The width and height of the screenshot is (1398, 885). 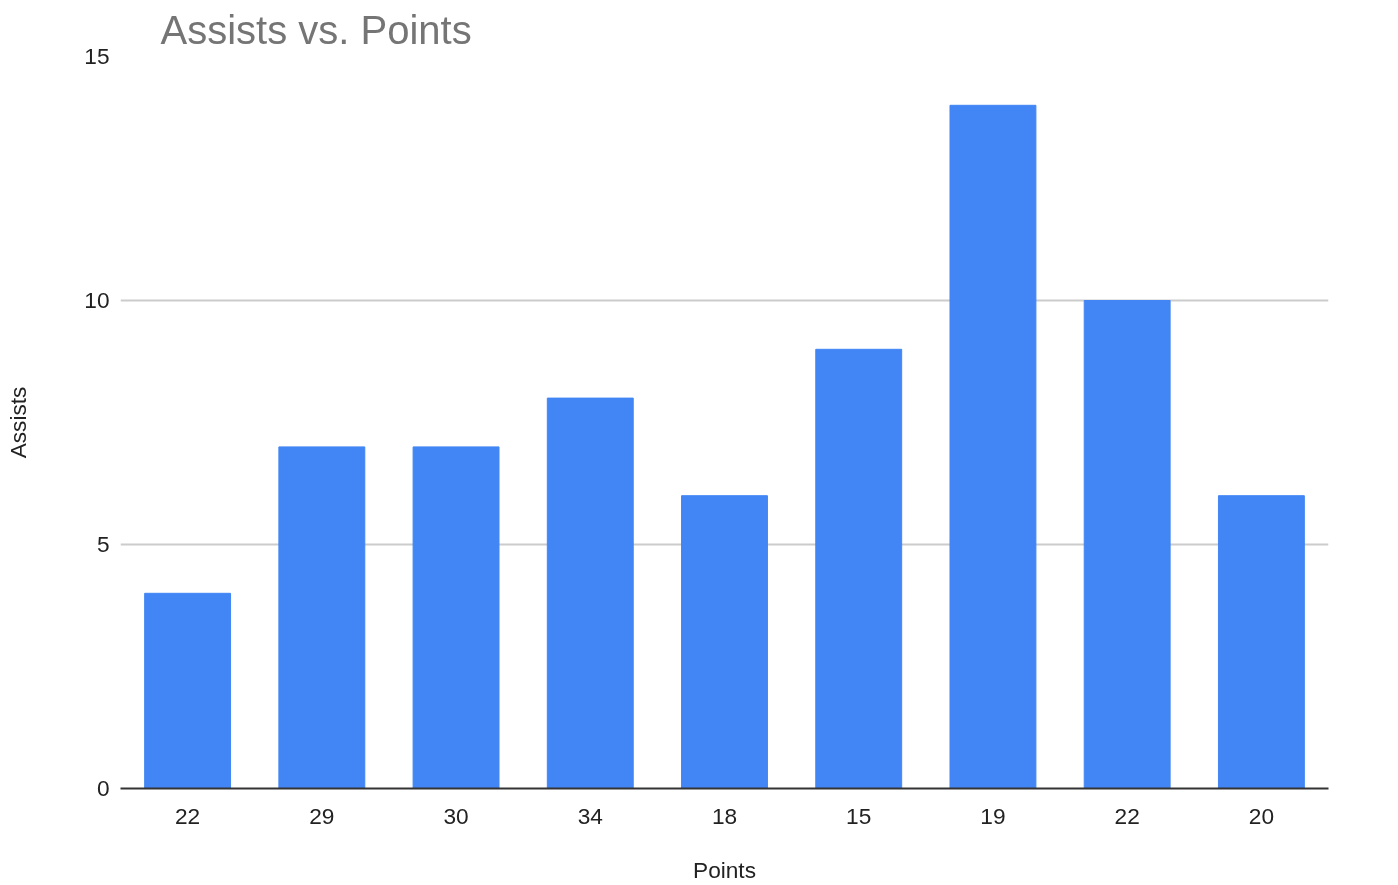 What do you see at coordinates (316, 29) in the screenshot?
I see `chart-title: Assists vs. Points` at bounding box center [316, 29].